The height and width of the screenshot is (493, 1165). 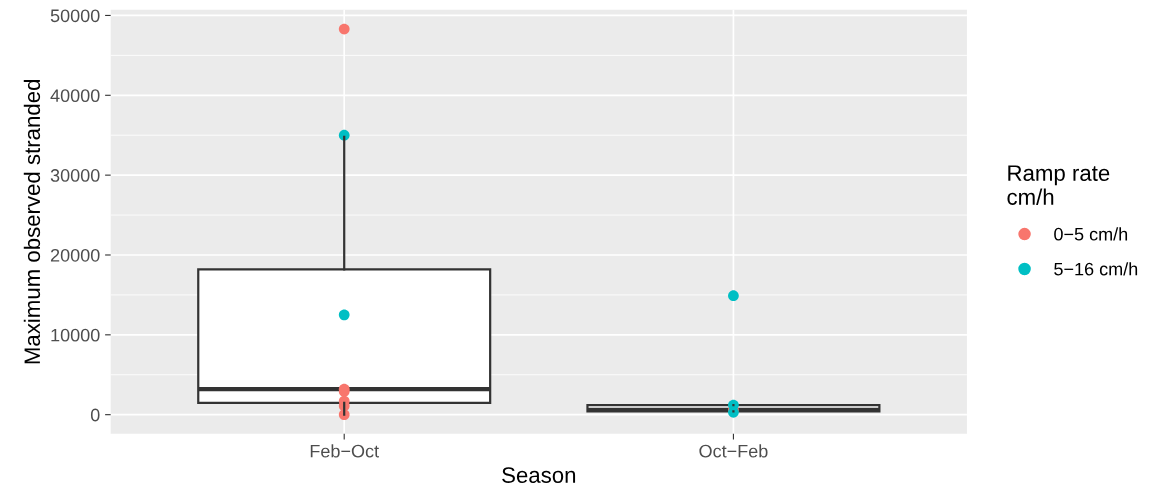 I want to click on y-tick-label: 20000, so click(x=75, y=255).